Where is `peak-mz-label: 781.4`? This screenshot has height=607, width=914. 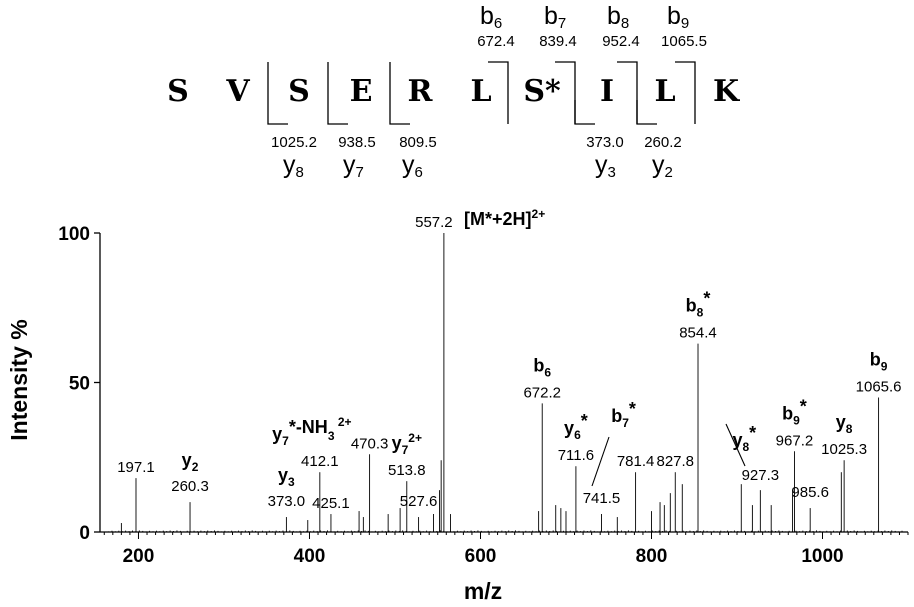 peak-mz-label: 781.4 is located at coordinates (636, 461).